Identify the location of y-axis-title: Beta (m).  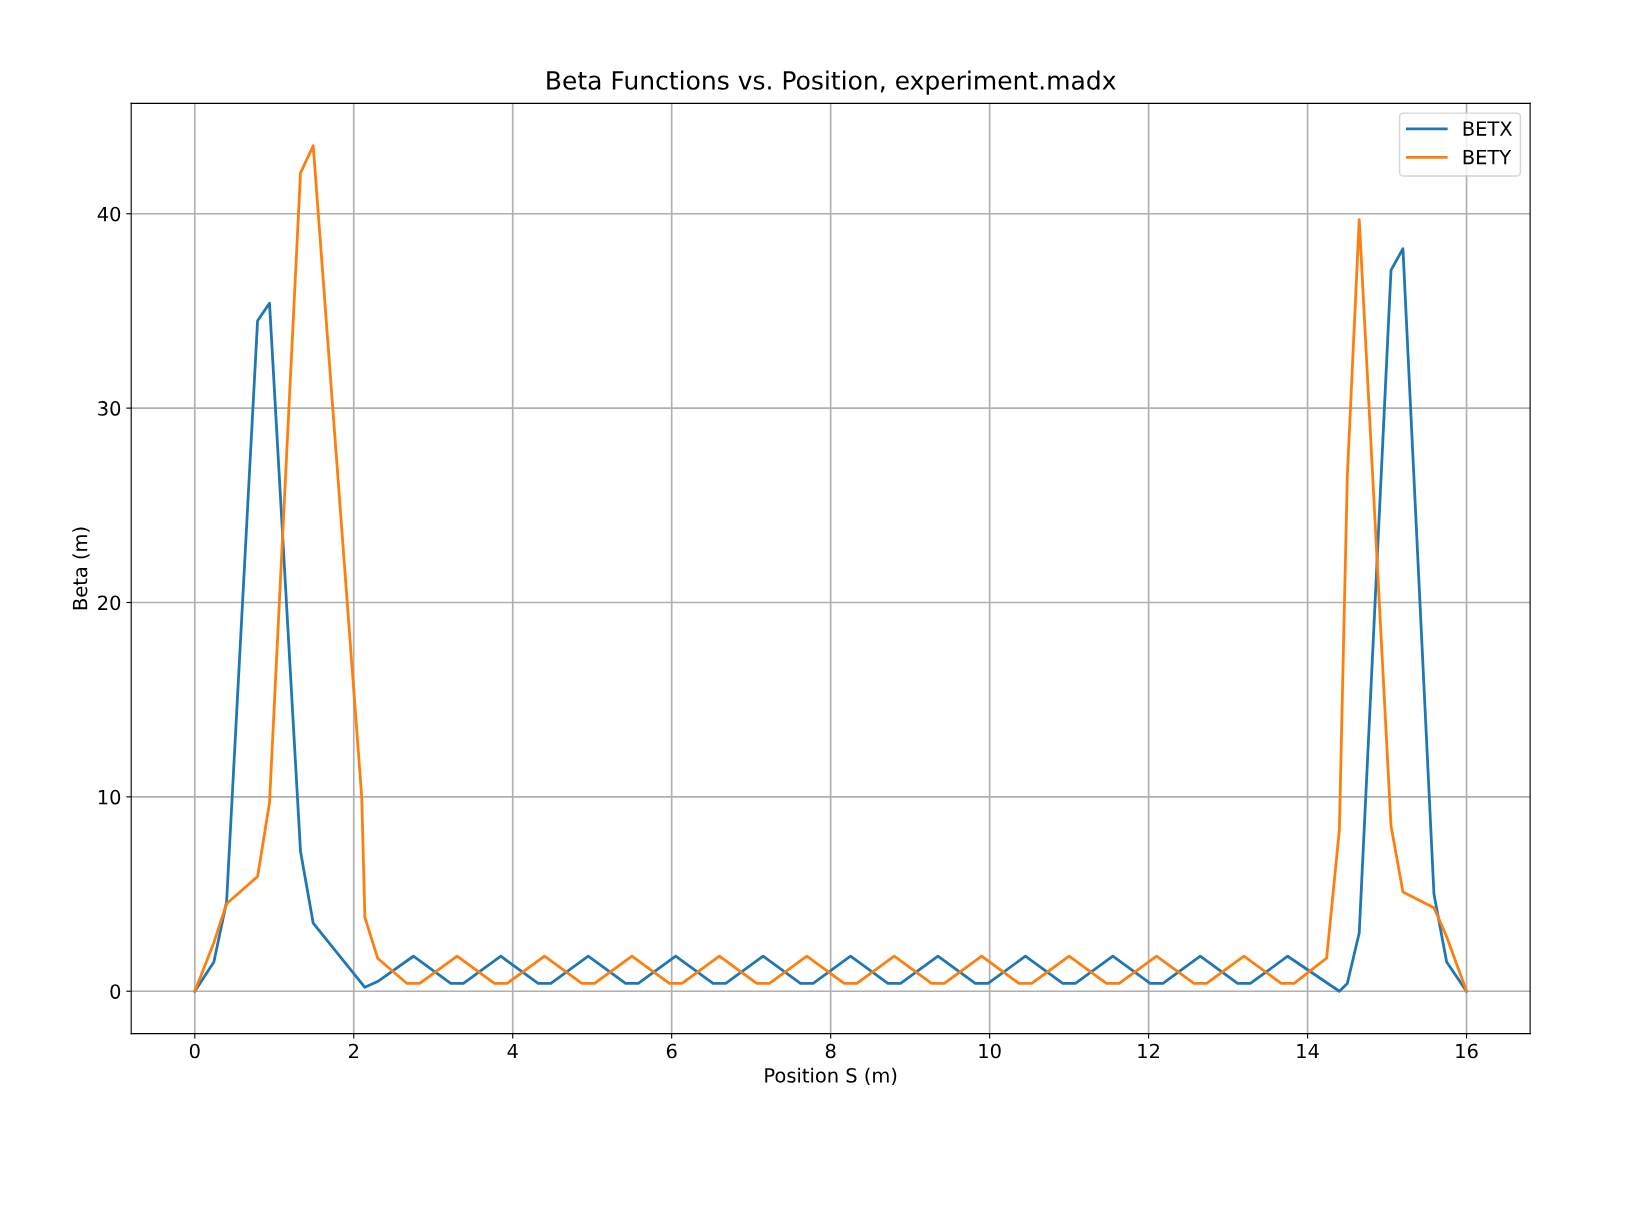
(81, 568).